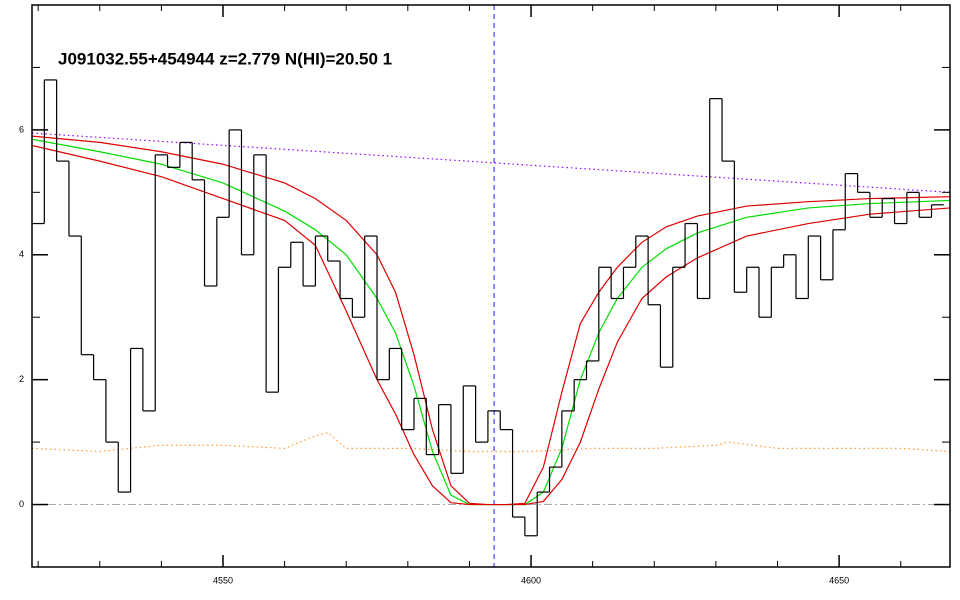  I want to click on model-line, so click(491, 442).